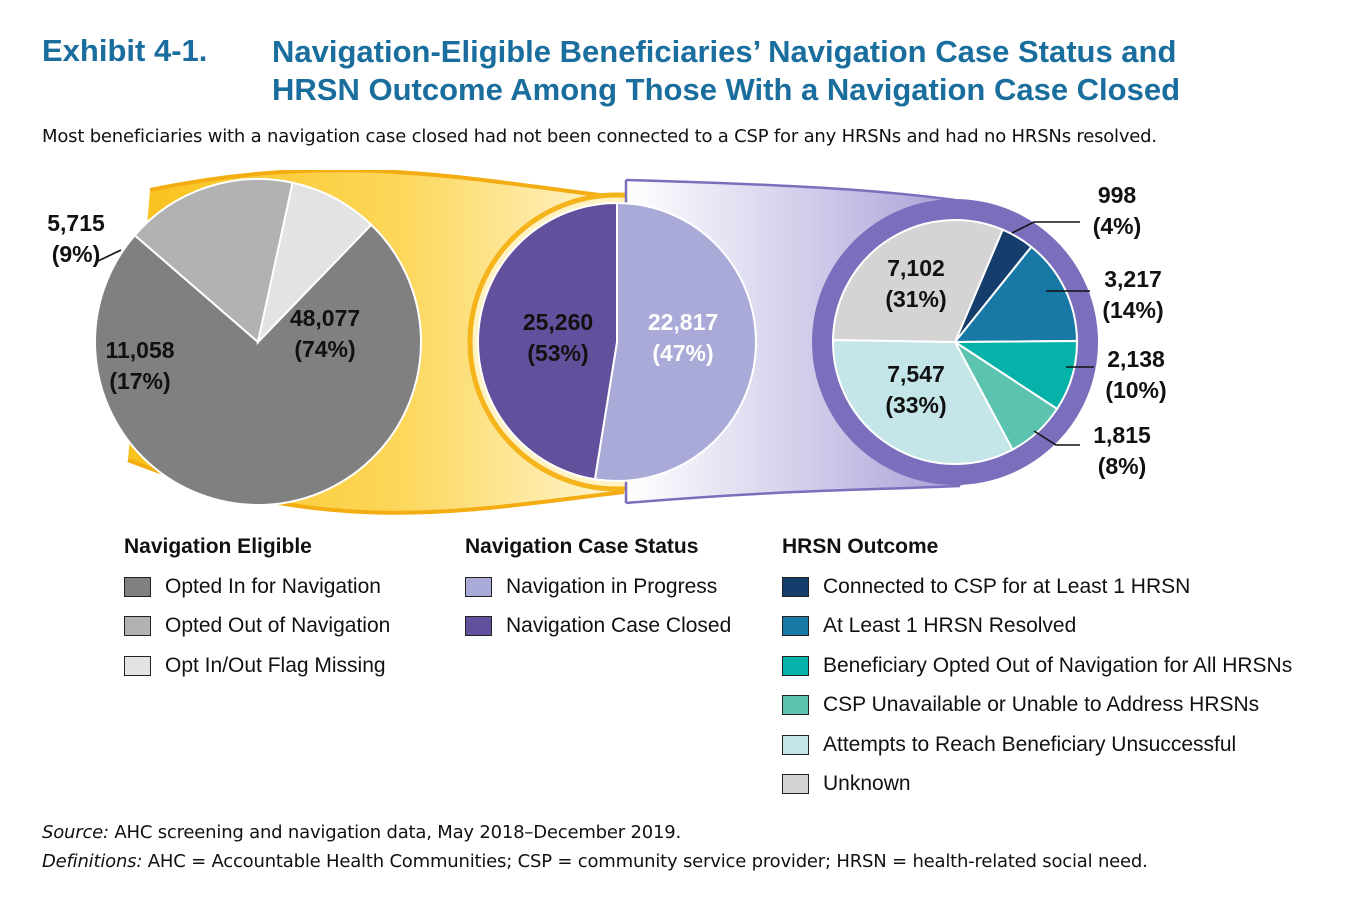  Describe the element at coordinates (916, 268) in the screenshot. I see `slice-value-label: 7,102` at that location.